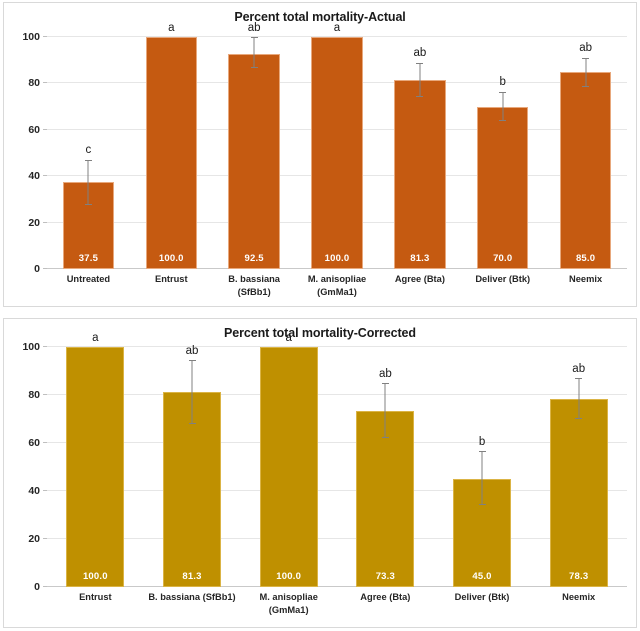 The width and height of the screenshot is (640, 631). Describe the element at coordinates (585, 258) in the screenshot. I see `bar-value-label: 85.0` at that location.